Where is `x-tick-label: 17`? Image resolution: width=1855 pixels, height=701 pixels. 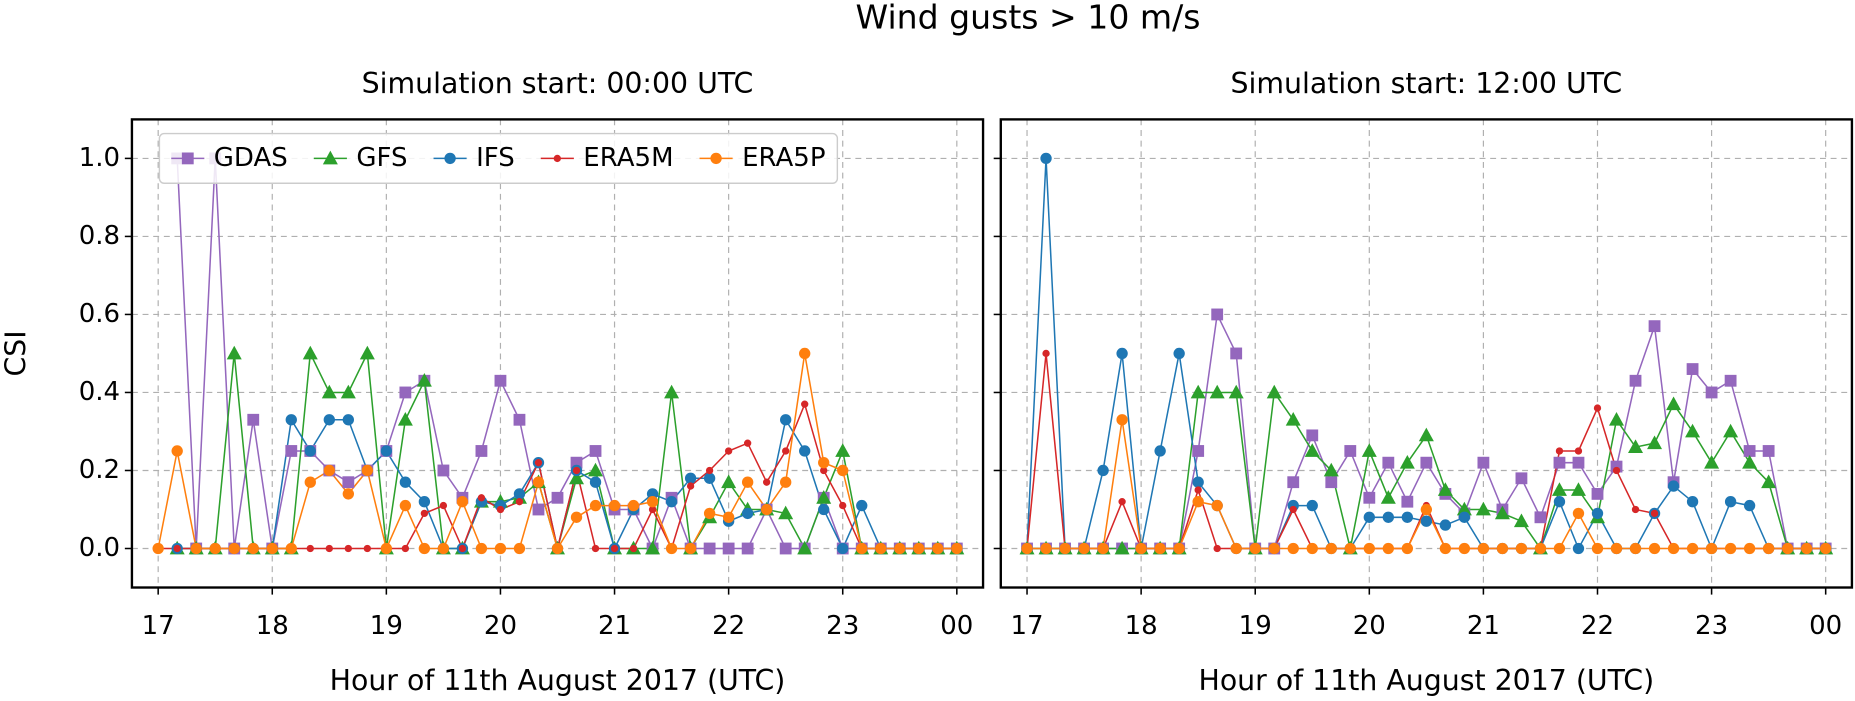
x-tick-label: 17 is located at coordinates (1026, 626).